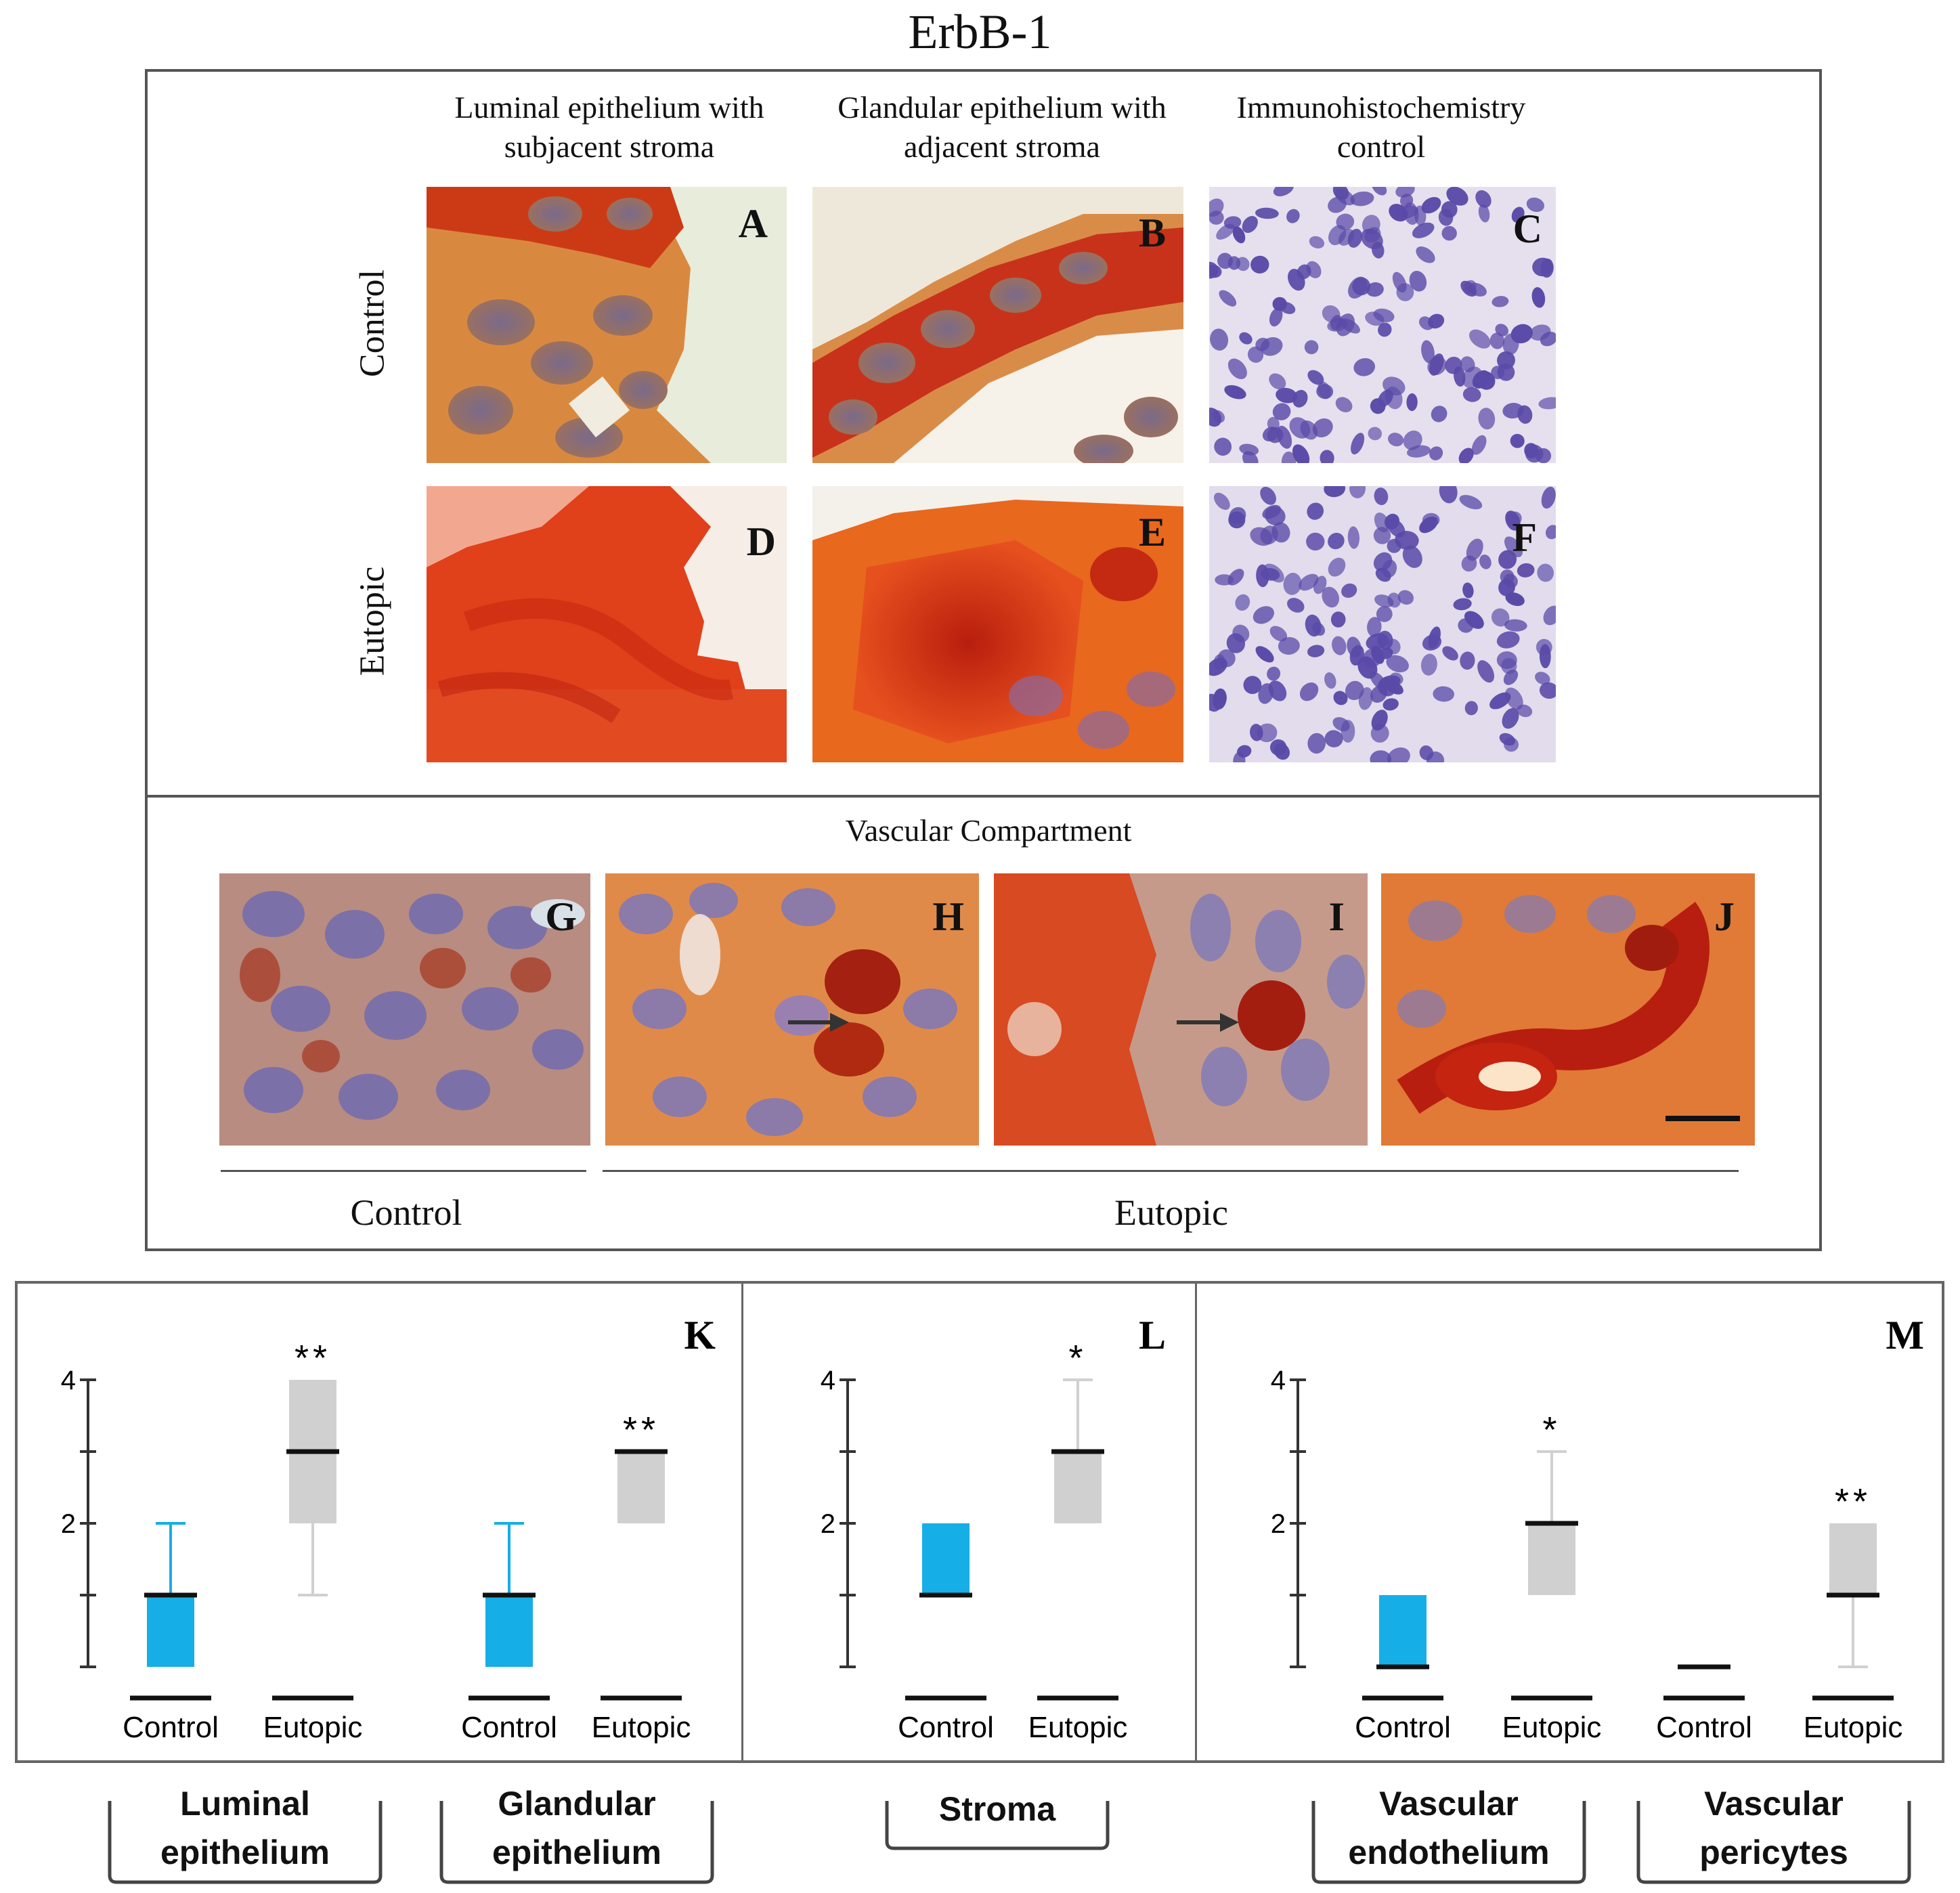 The width and height of the screenshot is (1960, 1893). Describe the element at coordinates (1403, 1669) in the screenshot. I see `box-M-0: Control` at that location.